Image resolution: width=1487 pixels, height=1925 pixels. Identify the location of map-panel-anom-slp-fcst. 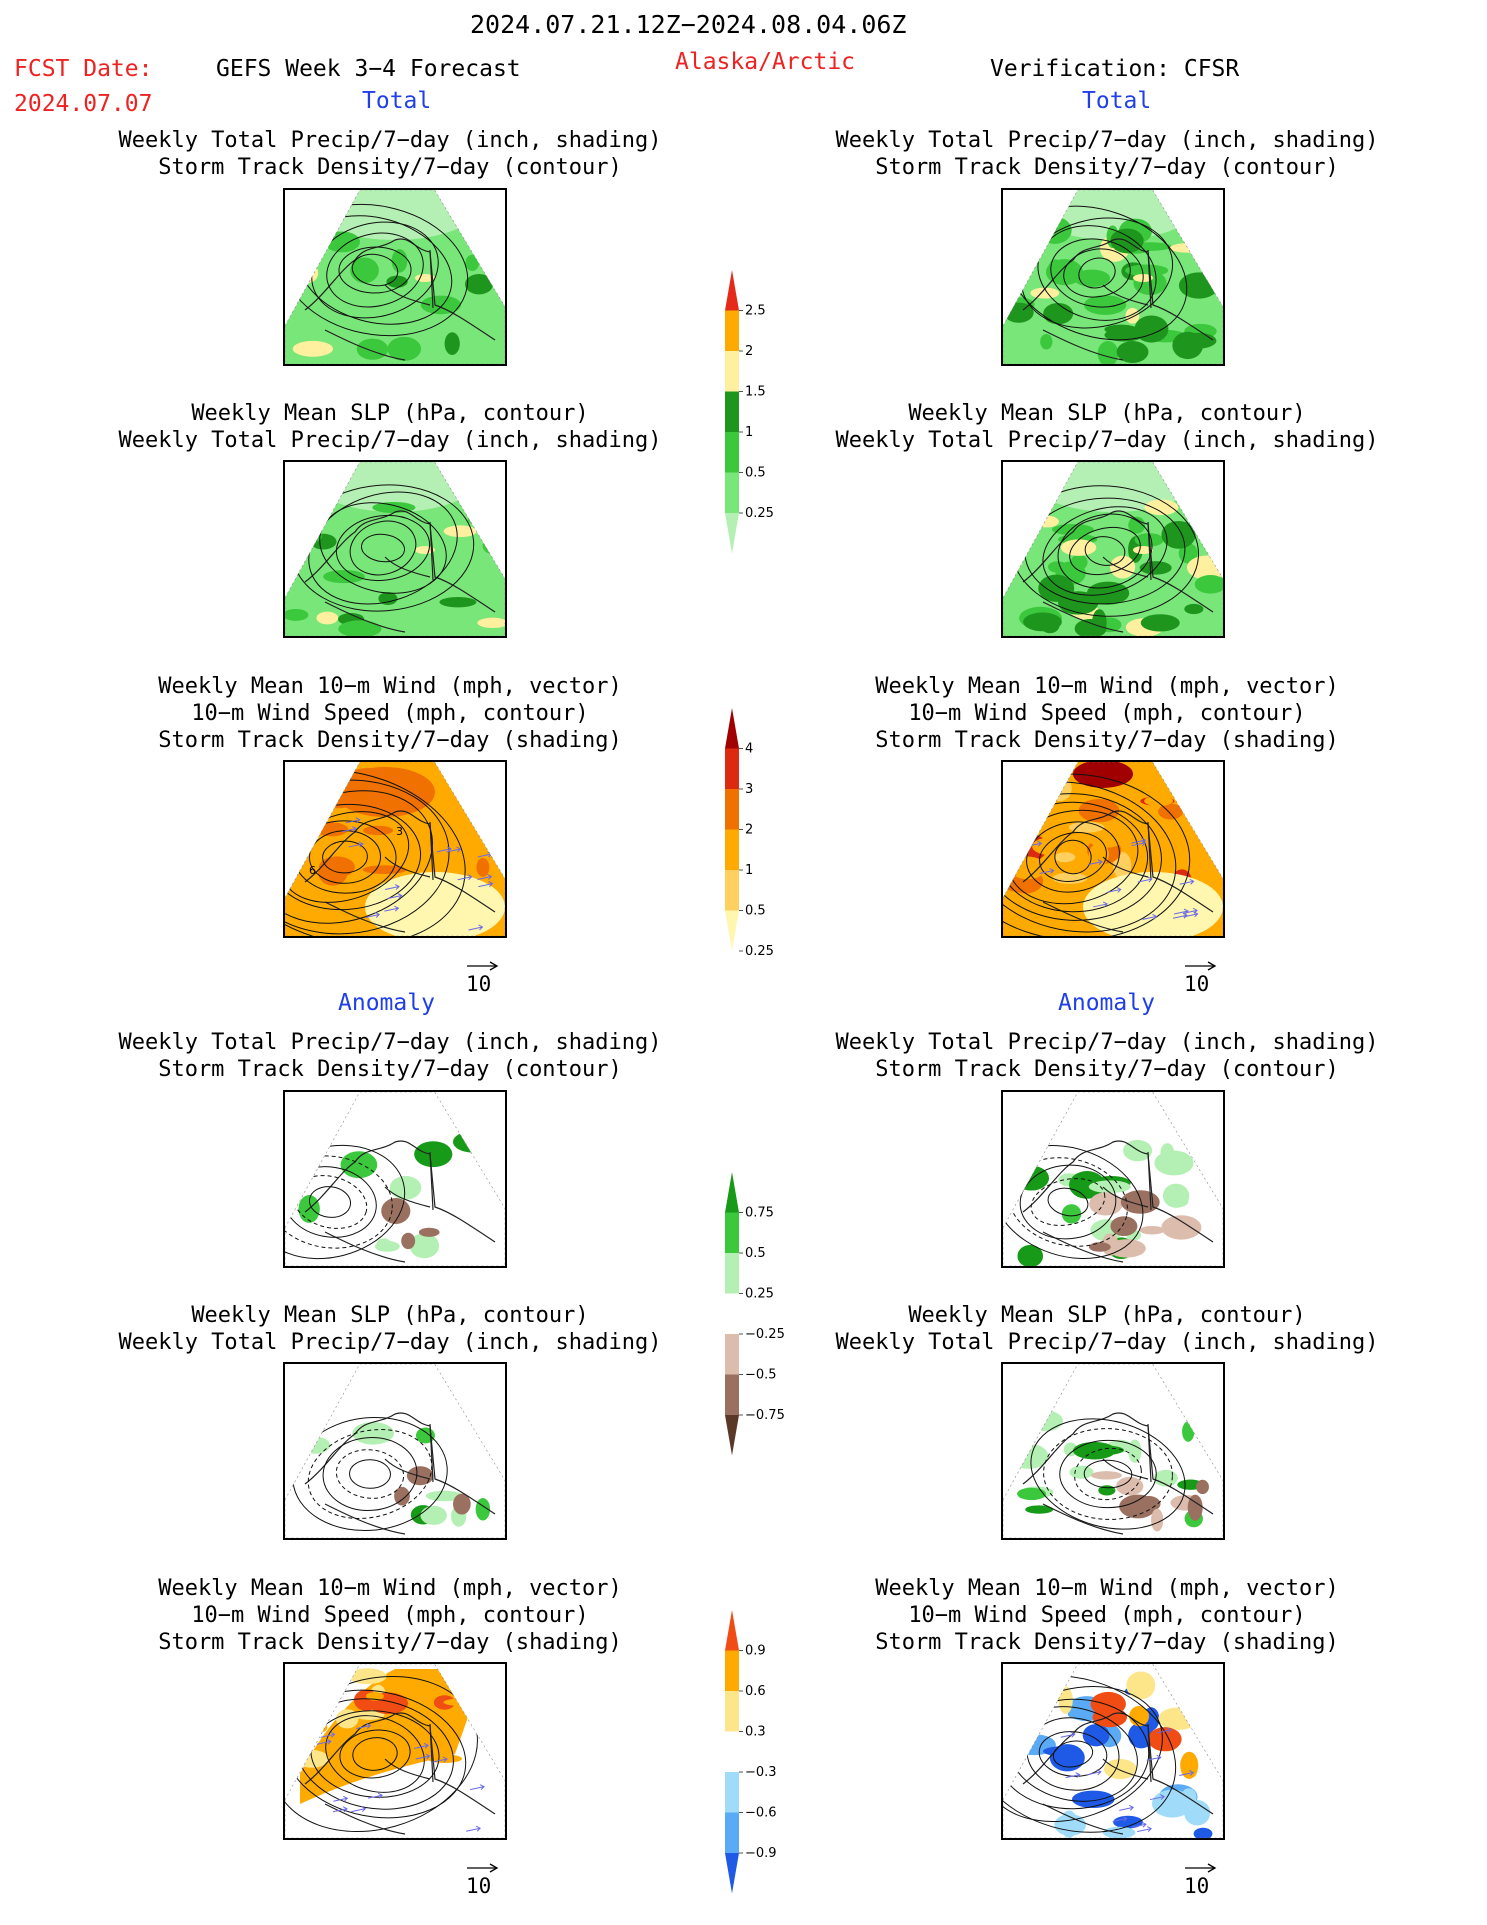
(395, 1451).